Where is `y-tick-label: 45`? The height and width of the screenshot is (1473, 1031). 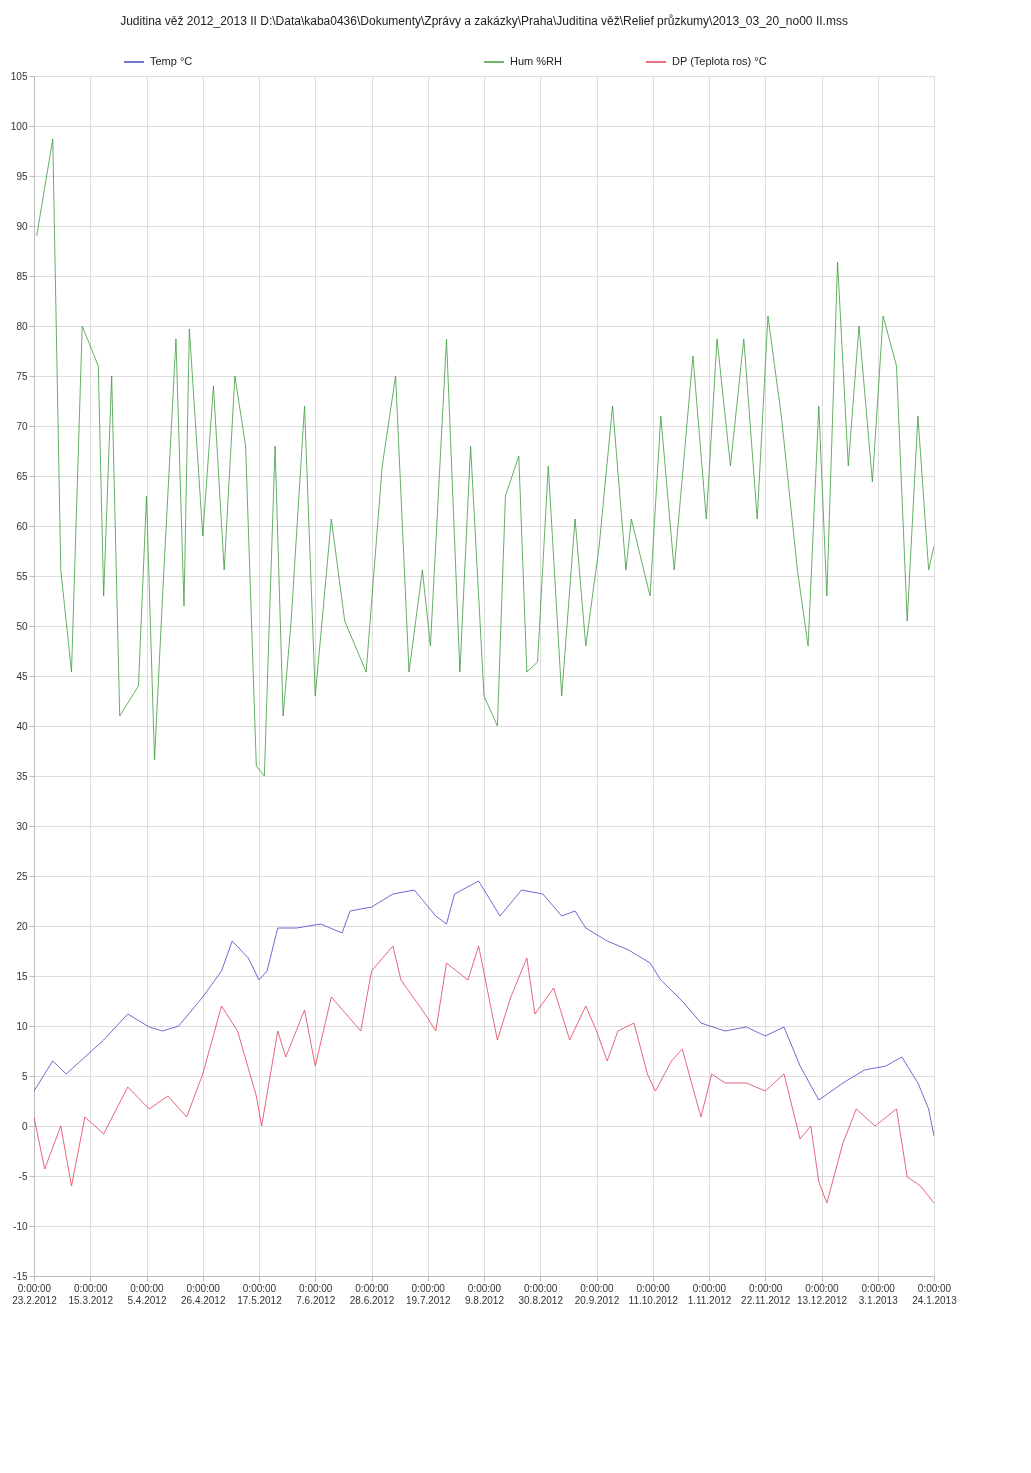
y-tick-label: 45 is located at coordinates (22, 676).